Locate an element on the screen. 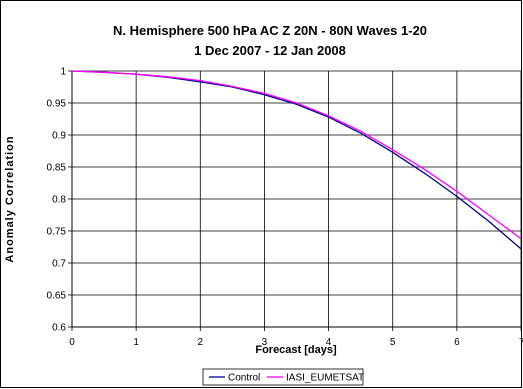  y-tick-label: 0.75 is located at coordinates (57, 232).